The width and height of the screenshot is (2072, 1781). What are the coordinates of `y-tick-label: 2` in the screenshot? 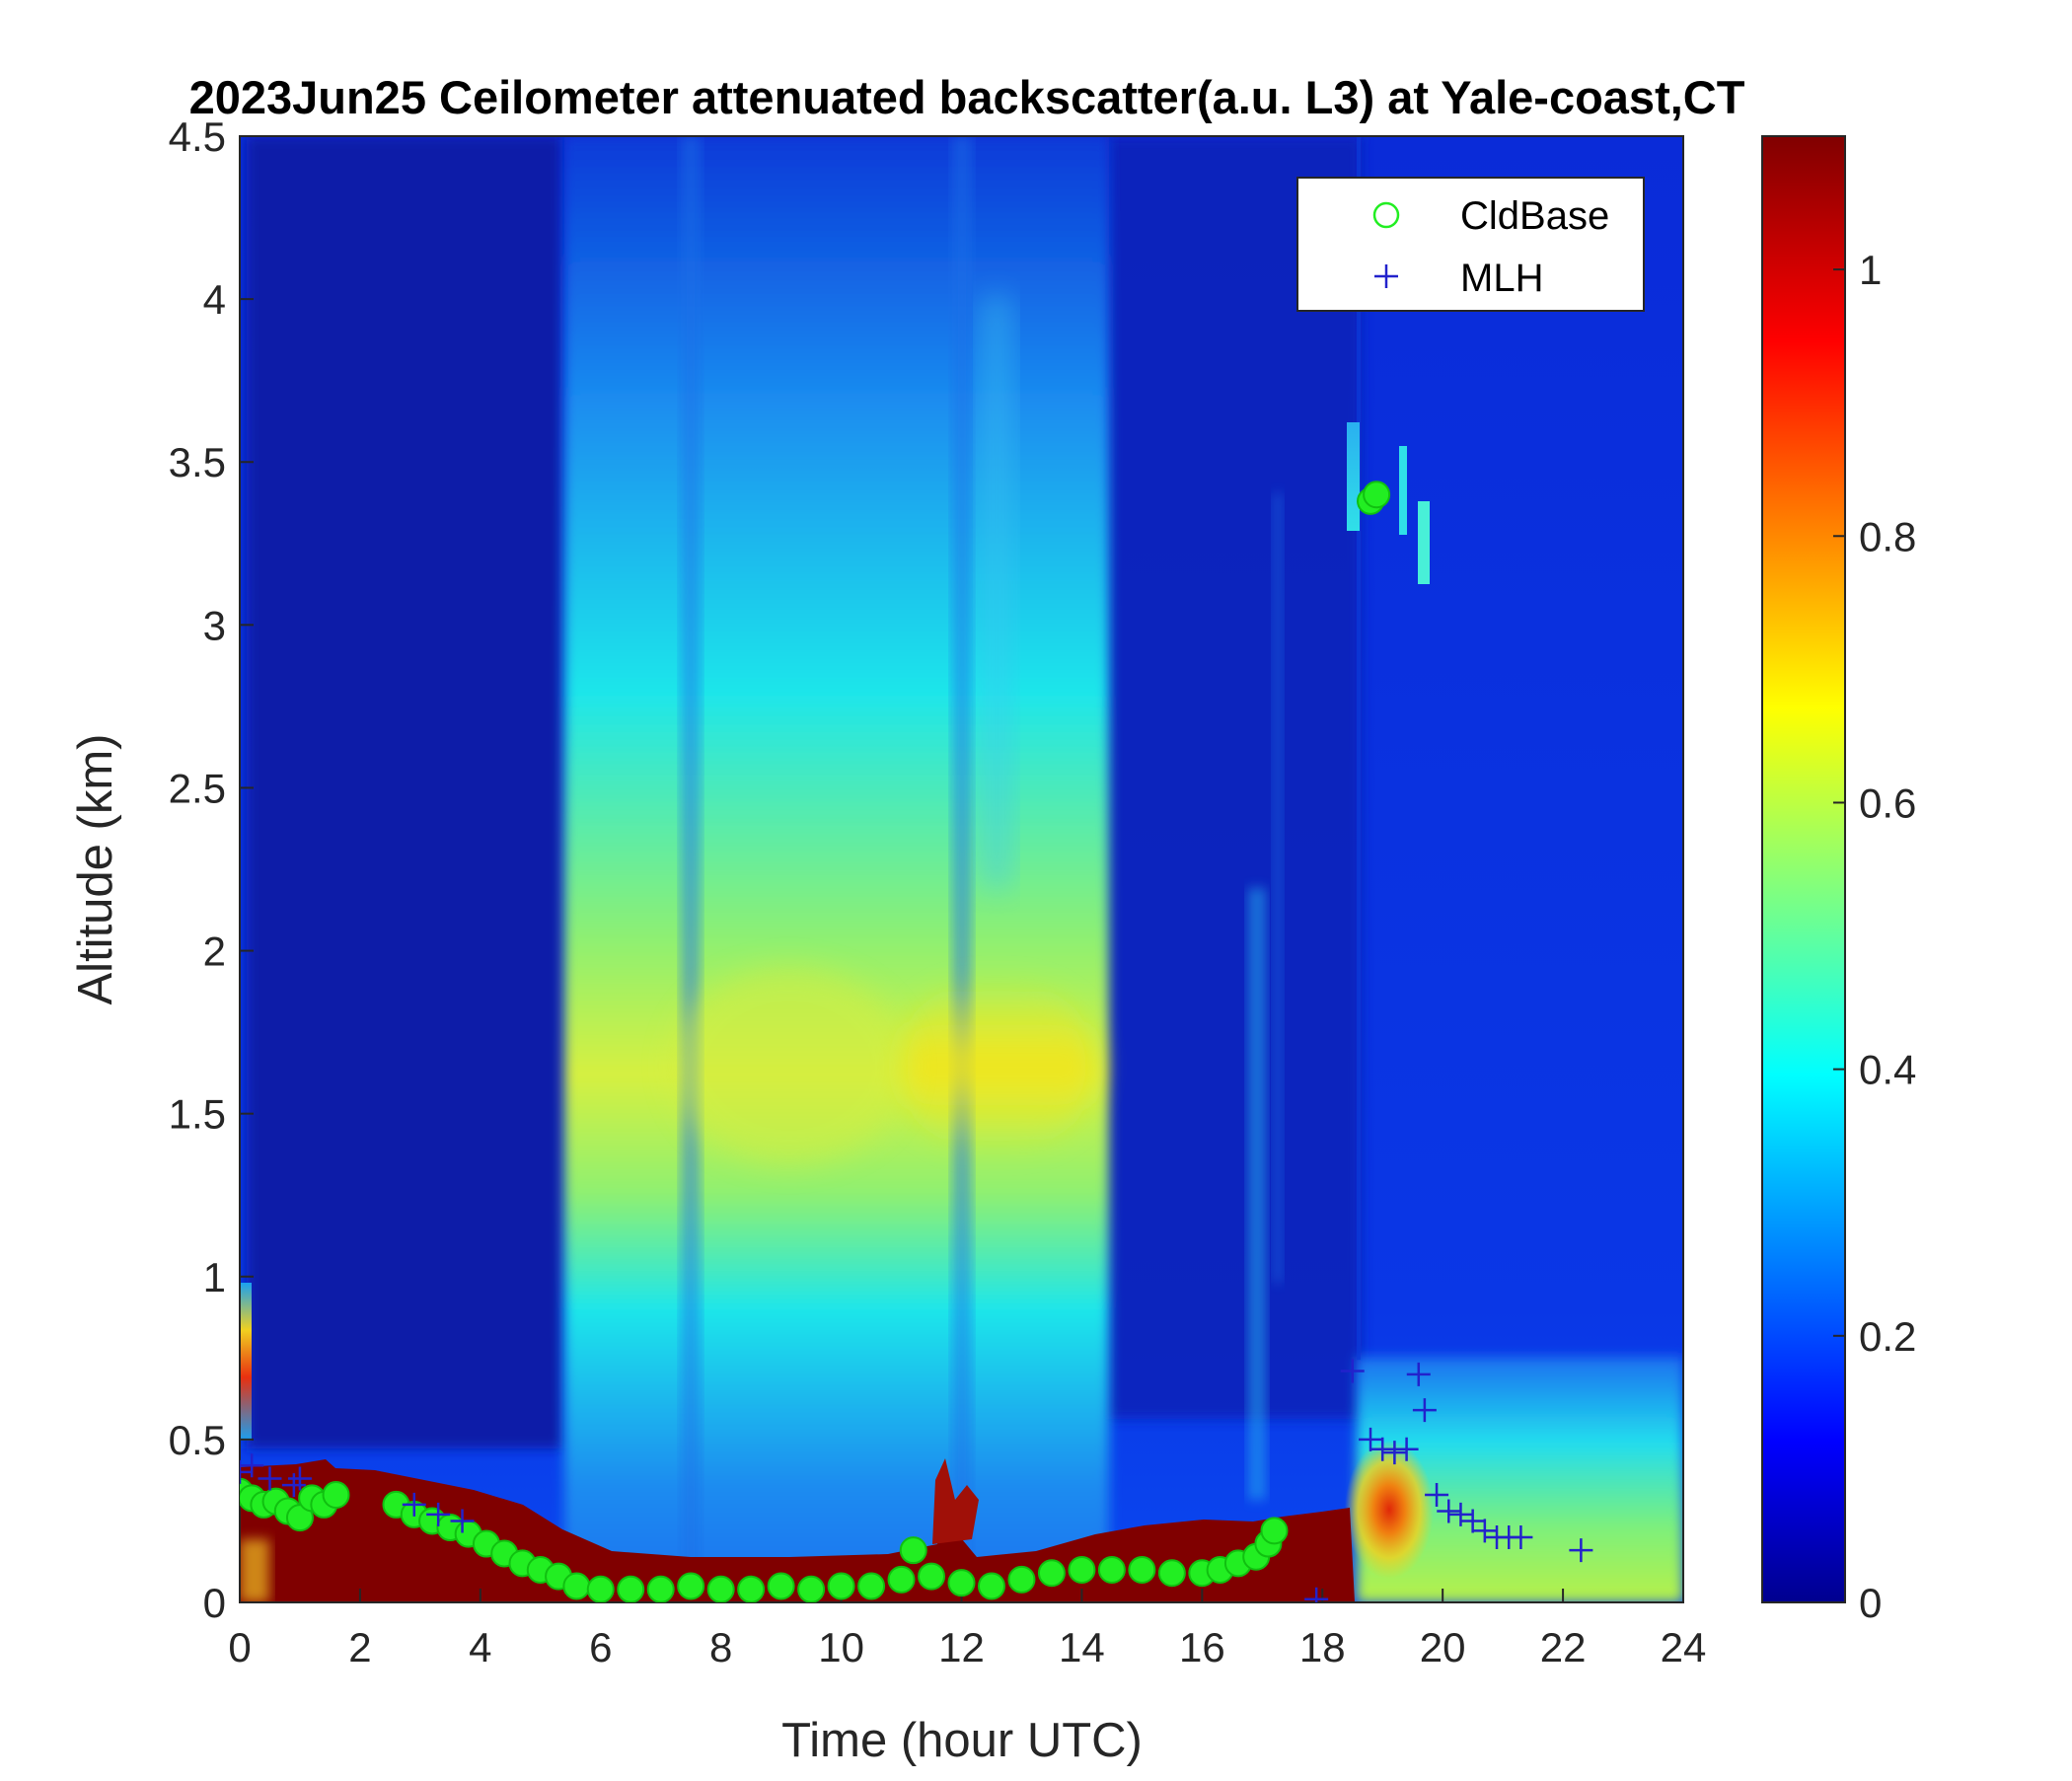 It's located at (215, 951).